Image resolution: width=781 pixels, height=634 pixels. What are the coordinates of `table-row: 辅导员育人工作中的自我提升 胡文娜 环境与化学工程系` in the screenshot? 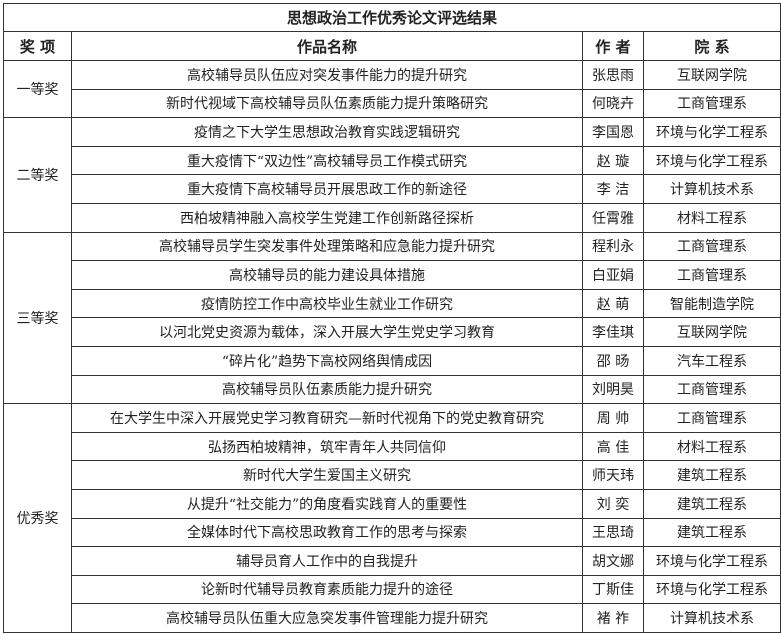 It's located at (392, 561).